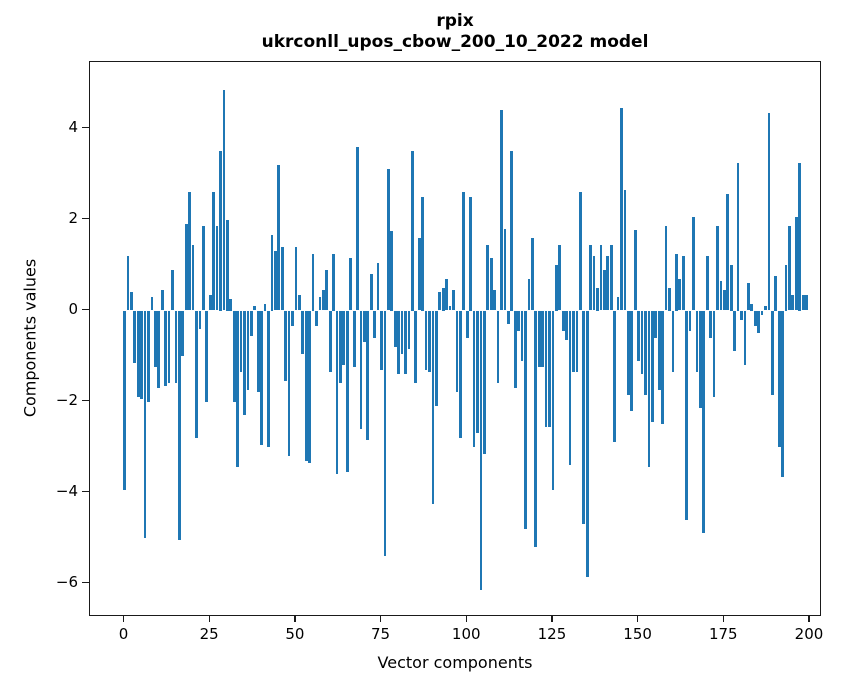  What do you see at coordinates (381, 634) in the screenshot?
I see `x-tick-label: 75` at bounding box center [381, 634].